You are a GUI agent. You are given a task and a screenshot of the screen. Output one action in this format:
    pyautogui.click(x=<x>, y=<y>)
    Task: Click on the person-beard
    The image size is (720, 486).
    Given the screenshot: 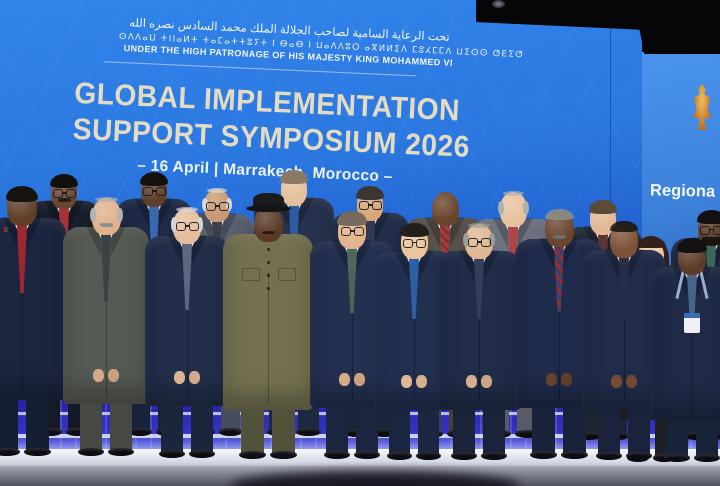 What is the action you would take?
    pyautogui.click(x=710, y=241)
    